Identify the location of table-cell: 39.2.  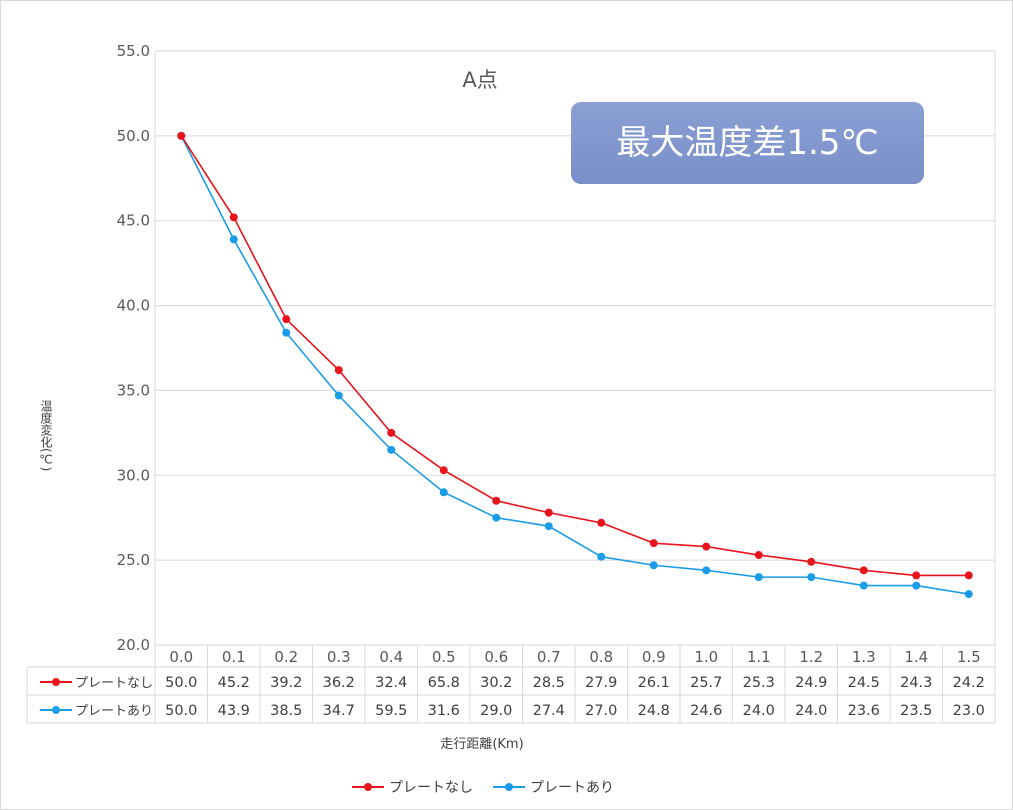
(286, 683).